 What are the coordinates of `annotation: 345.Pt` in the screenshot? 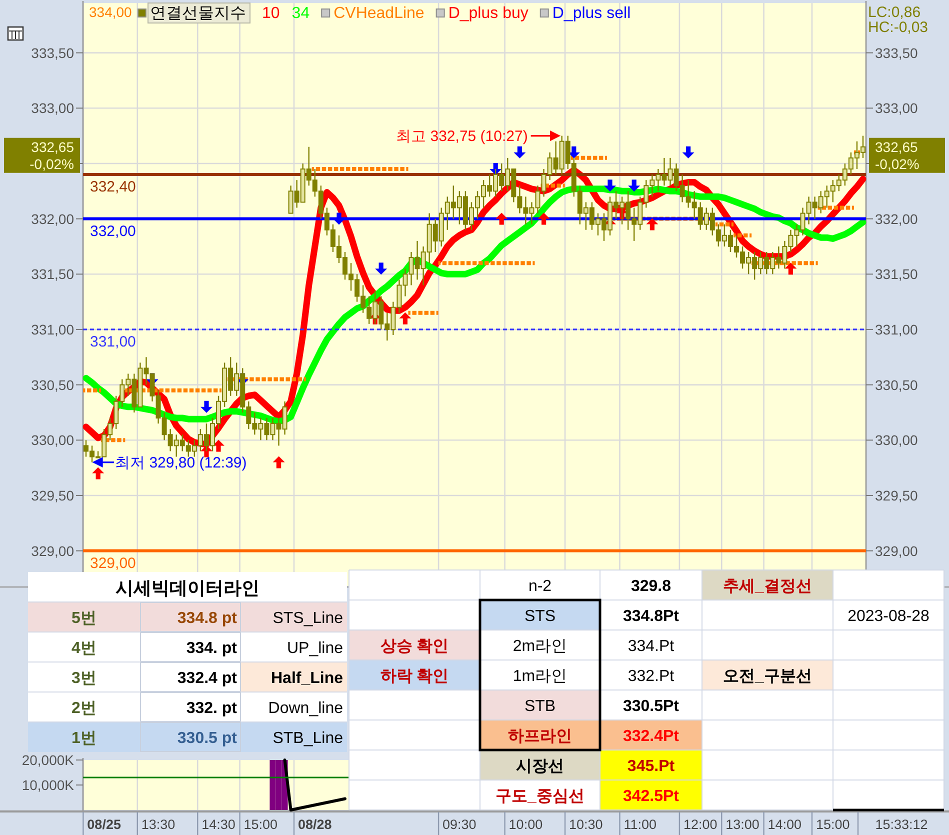 It's located at (651, 766).